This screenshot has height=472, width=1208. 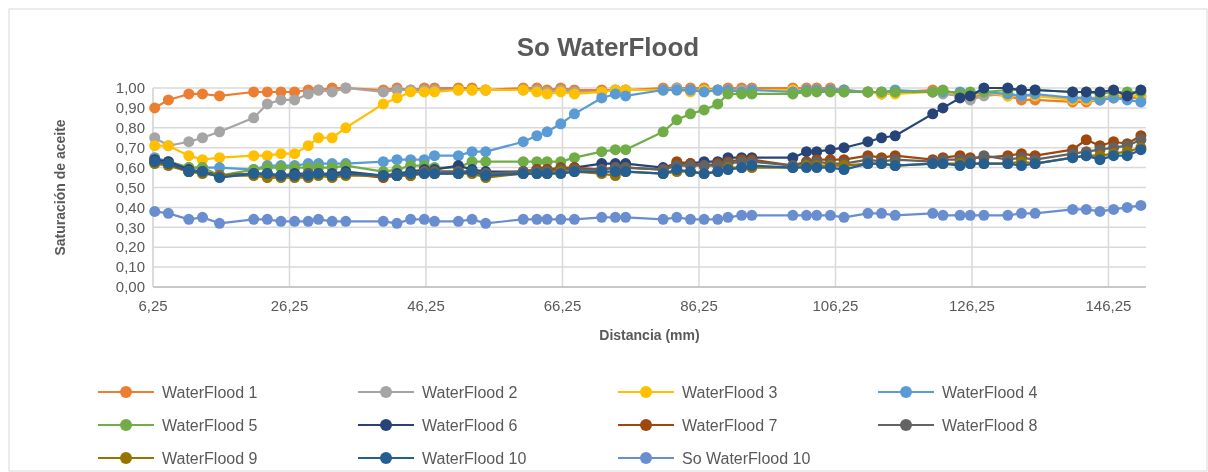 What do you see at coordinates (562, 305) in the screenshot?
I see `x-tick-label: 66,25` at bounding box center [562, 305].